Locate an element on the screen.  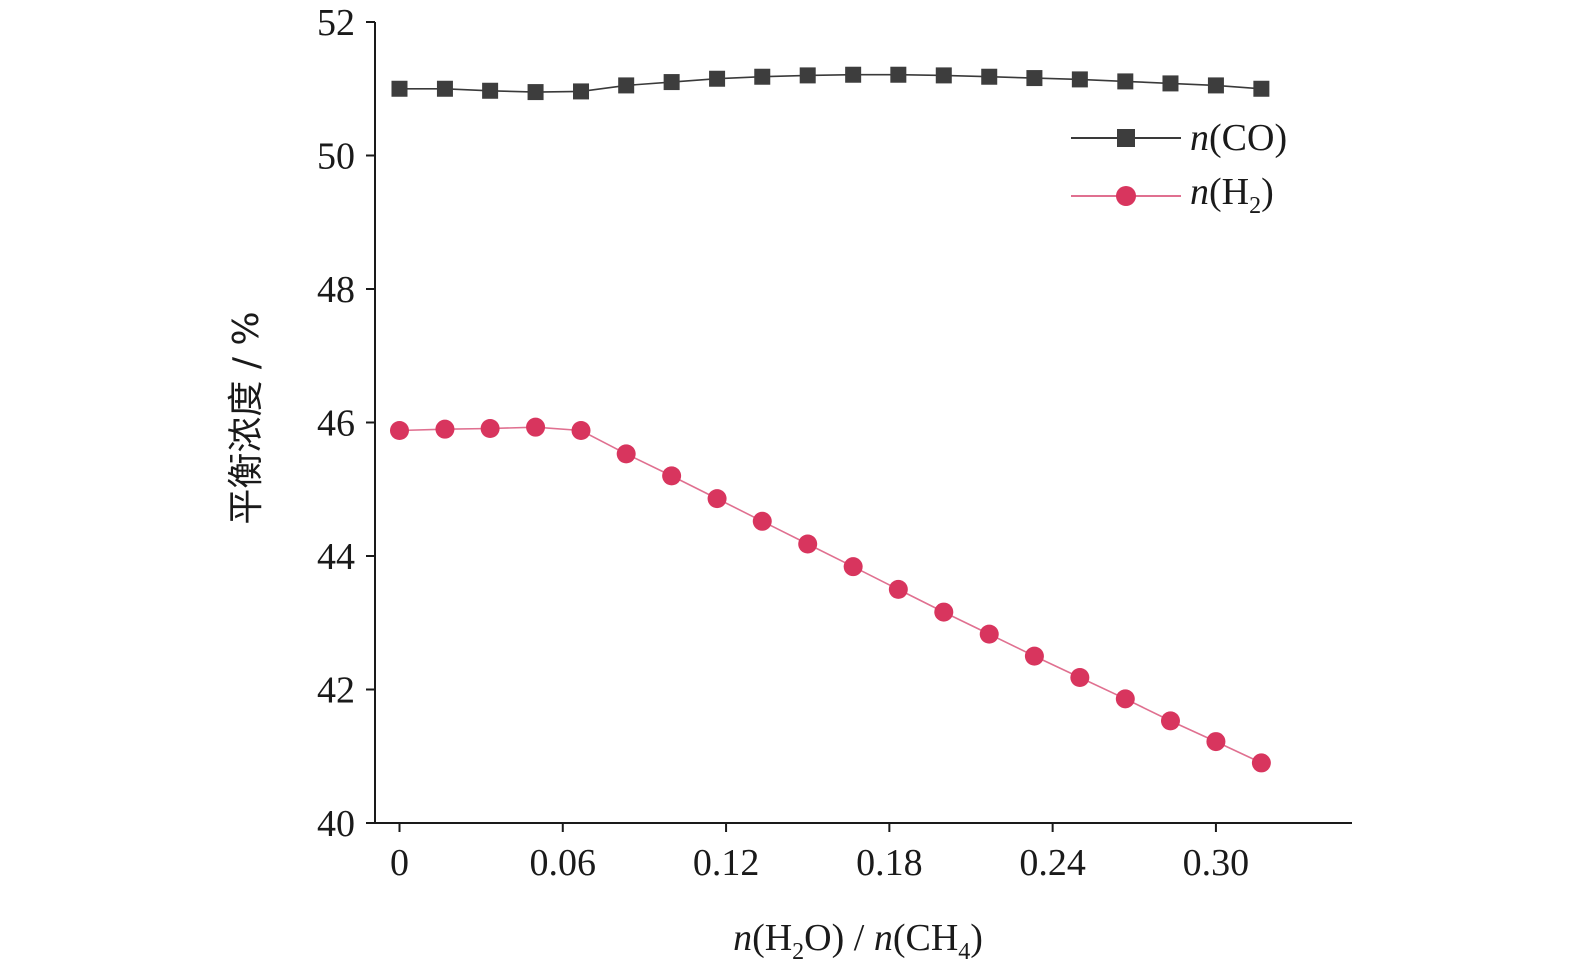
x-title-n1: n is located at coordinates (742, 938).